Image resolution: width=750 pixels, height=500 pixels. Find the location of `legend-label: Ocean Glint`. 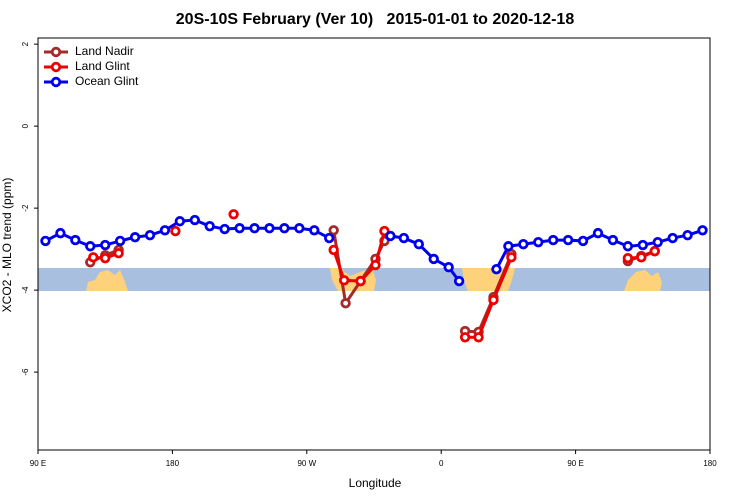

legend-label: Ocean Glint is located at coordinates (107, 81).